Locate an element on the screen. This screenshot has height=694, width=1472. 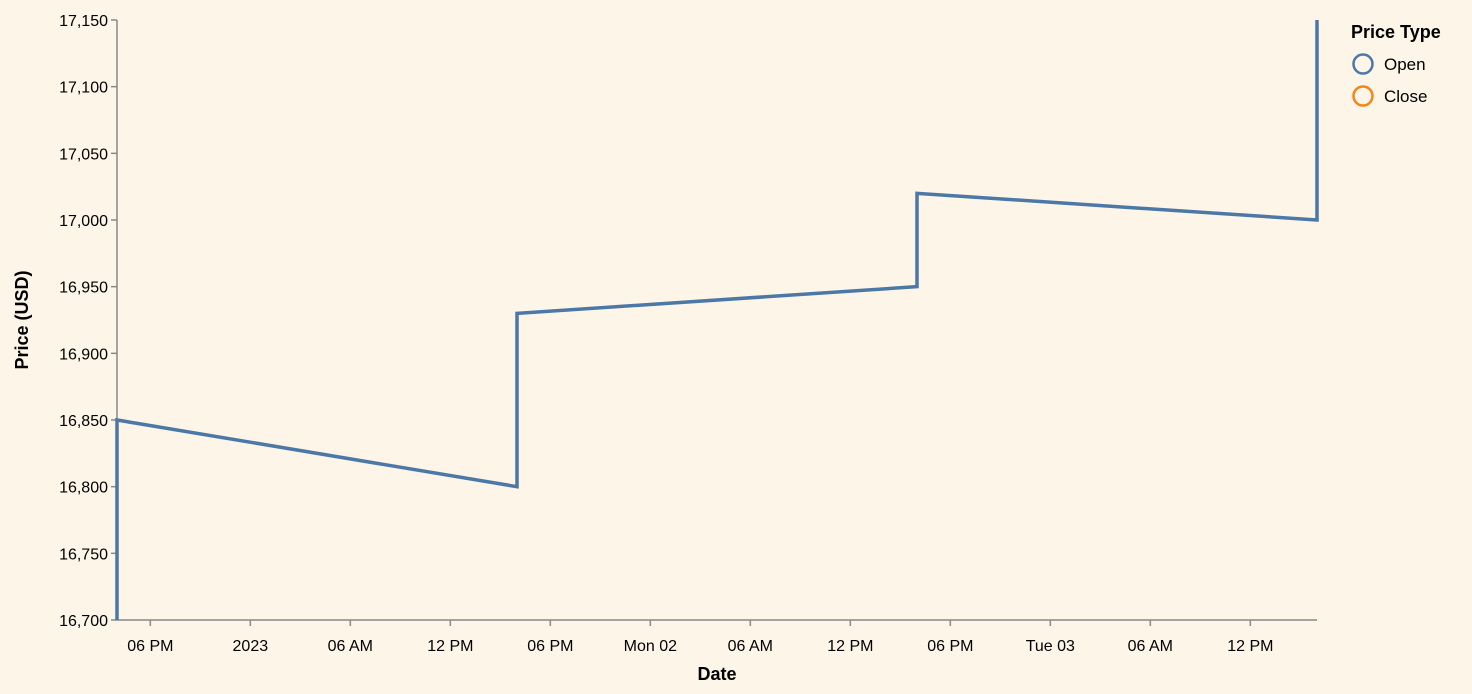
y-tick-label: 16,700 is located at coordinates (83, 621).